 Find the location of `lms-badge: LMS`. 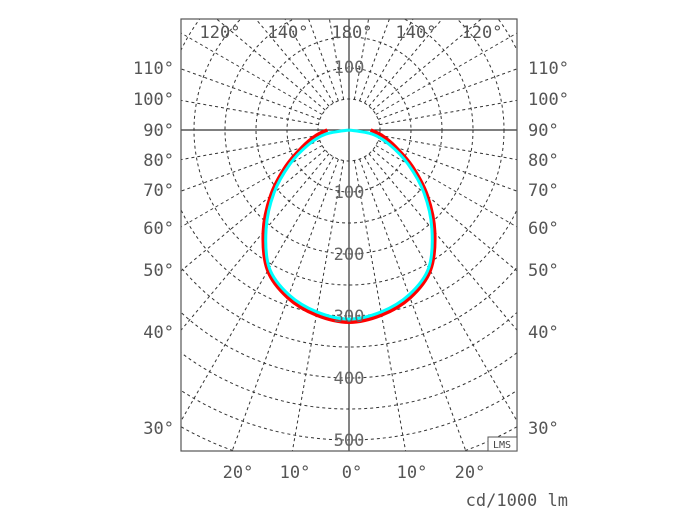

lms-badge: LMS is located at coordinates (502, 445).